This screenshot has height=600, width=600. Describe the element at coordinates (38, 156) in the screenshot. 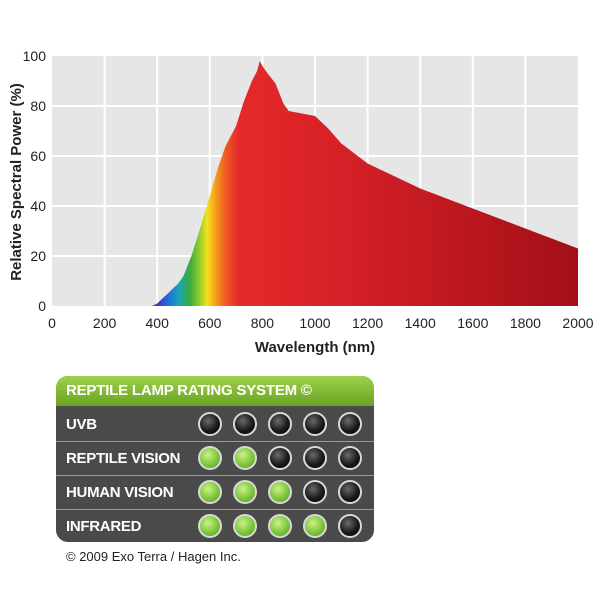

I see `y-tick-label: 60` at that location.